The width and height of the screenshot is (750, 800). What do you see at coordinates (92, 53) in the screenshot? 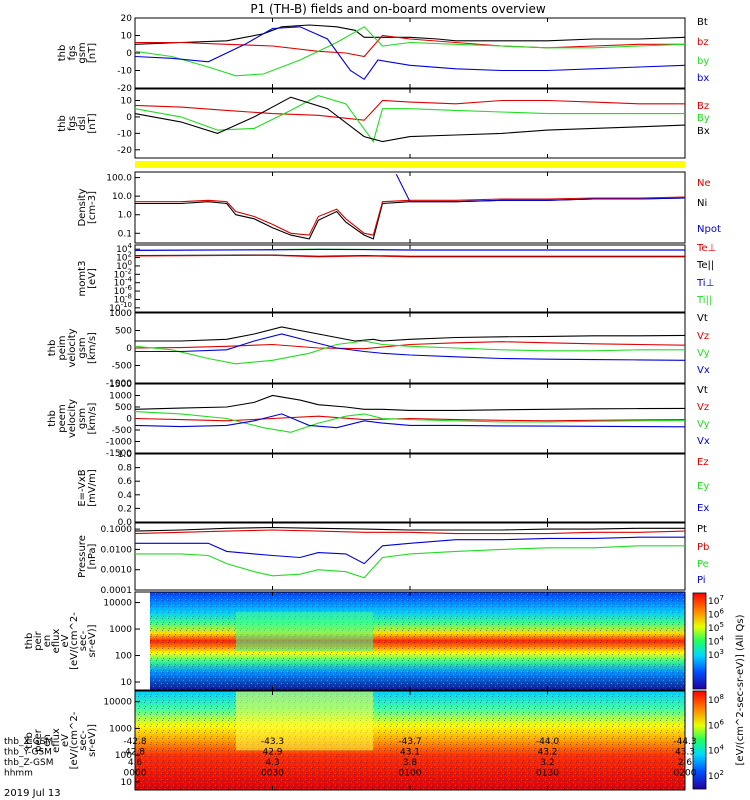
I see `y-axis-label: [nT]` at bounding box center [92, 53].